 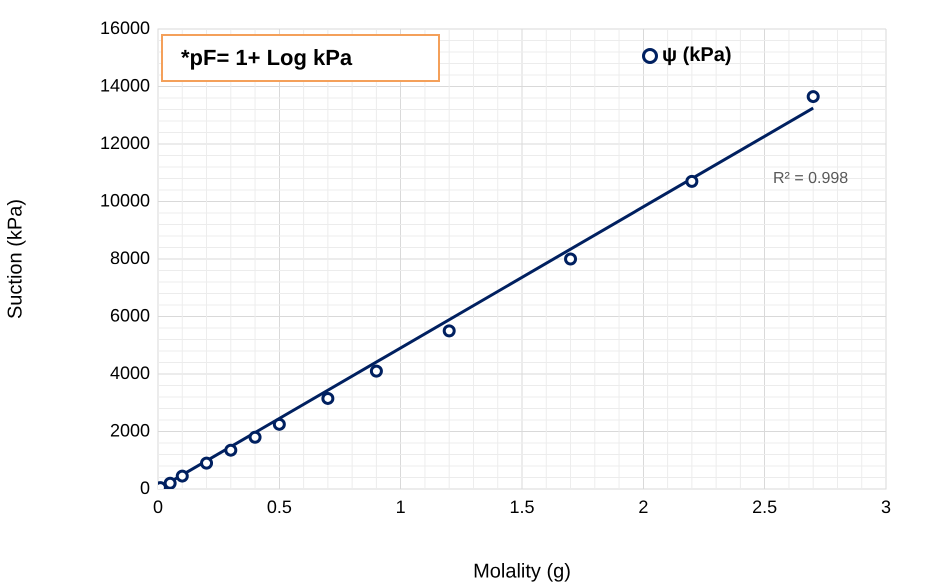 What do you see at coordinates (130, 430) in the screenshot?
I see `y-tick-label: 2000` at bounding box center [130, 430].